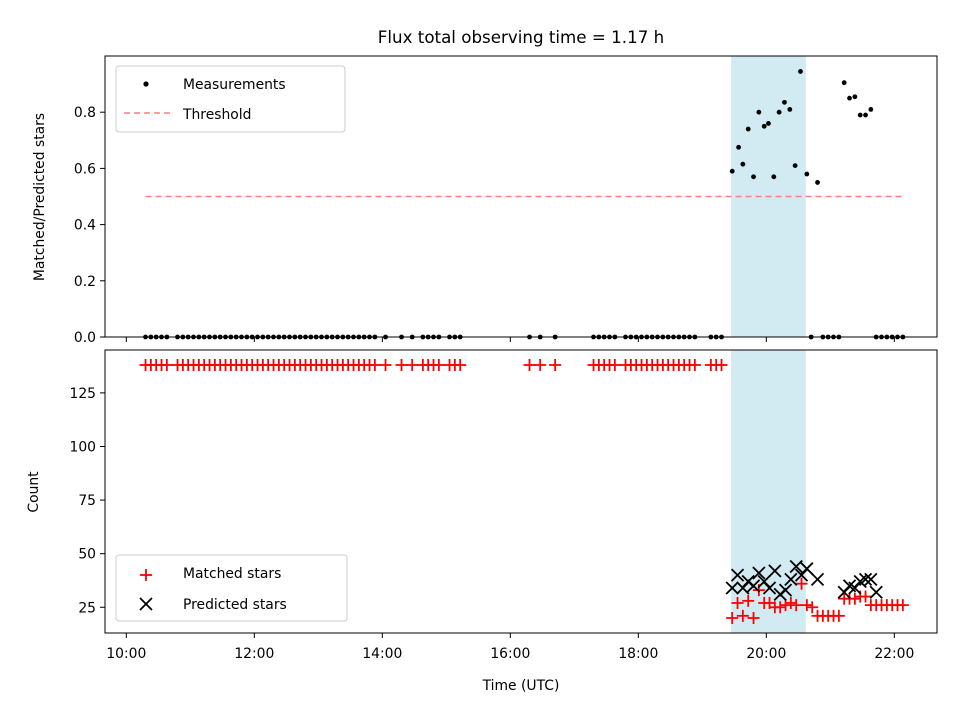 The height and width of the screenshot is (720, 960). Describe the element at coordinates (87, 608) in the screenshot. I see `bottom-ytick-label: 25` at that location.